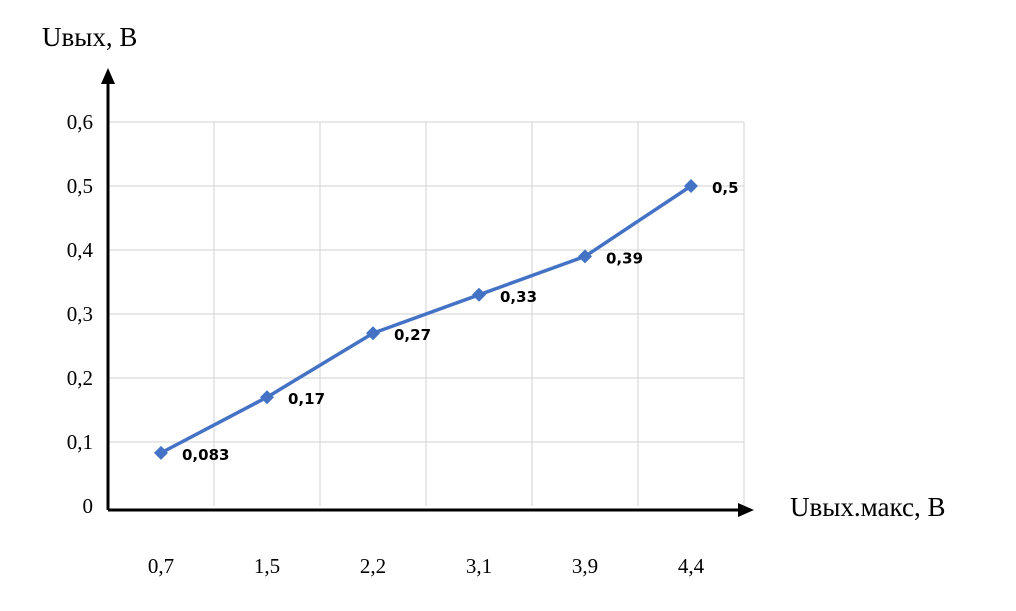  I want to click on data-label: 0,27, so click(412, 335).